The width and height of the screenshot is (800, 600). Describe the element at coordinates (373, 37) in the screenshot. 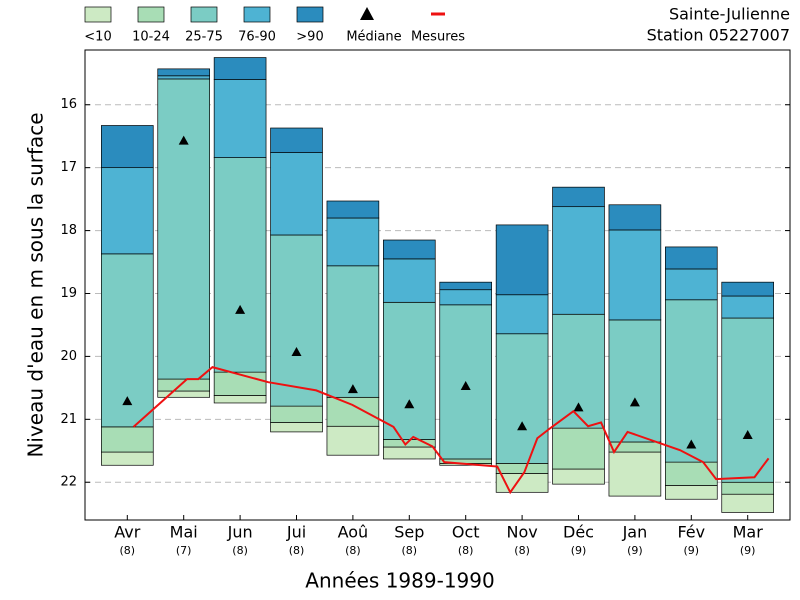

I see `legend-label: Médiane` at that location.